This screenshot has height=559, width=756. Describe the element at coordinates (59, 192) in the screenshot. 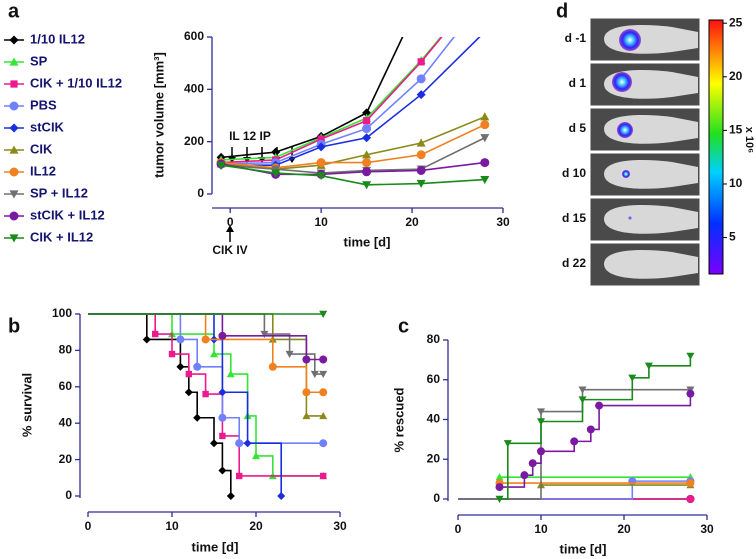

I see `legend-label: SP + IL12` at that location.